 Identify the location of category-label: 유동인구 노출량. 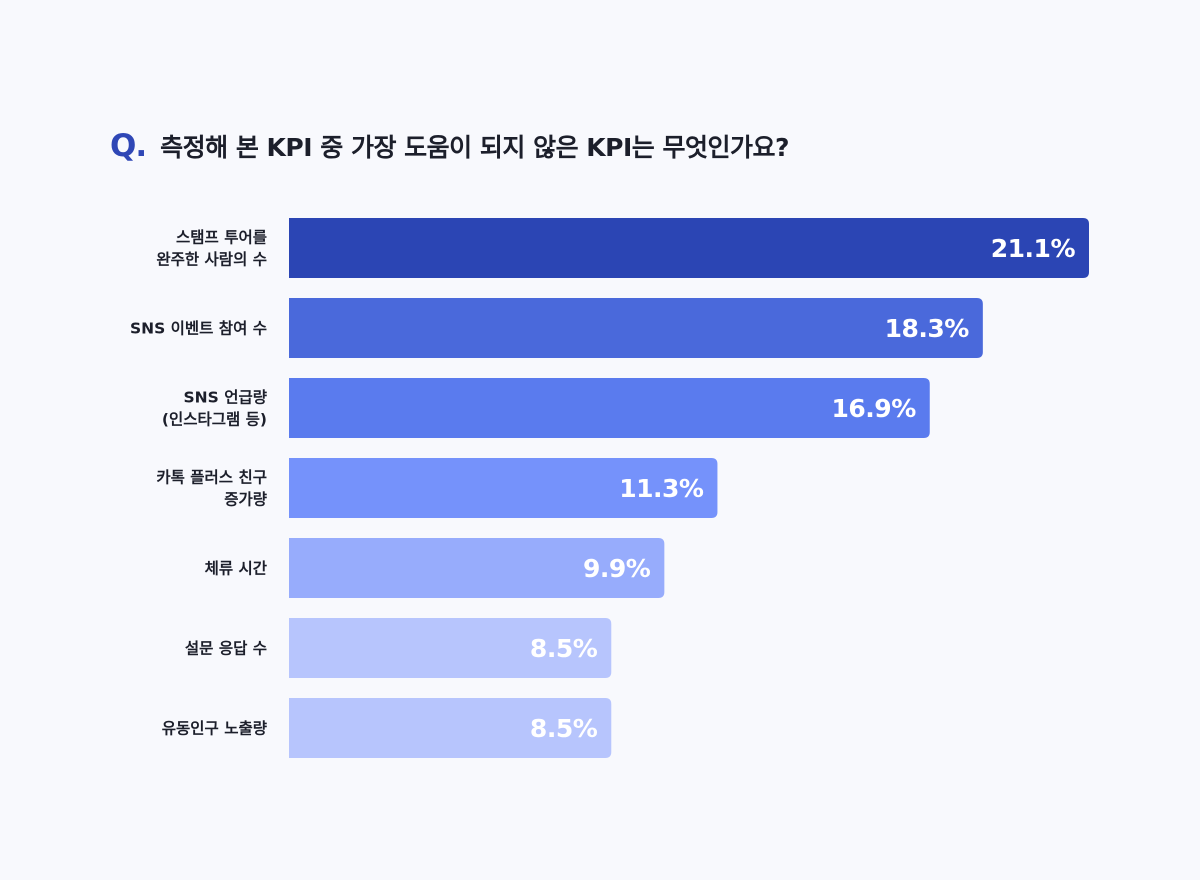
(215, 728).